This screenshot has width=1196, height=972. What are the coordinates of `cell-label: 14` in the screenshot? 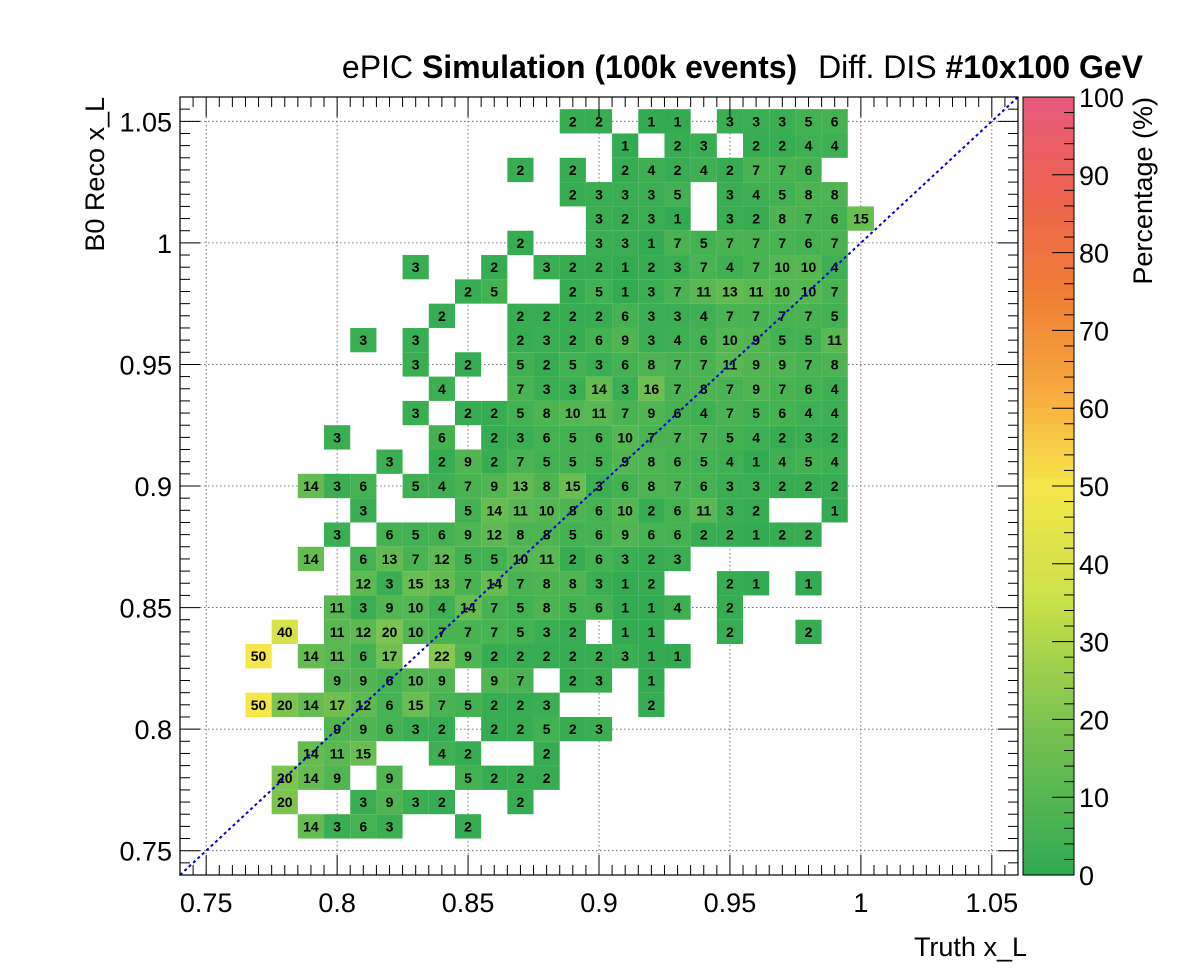 It's located at (311, 559).